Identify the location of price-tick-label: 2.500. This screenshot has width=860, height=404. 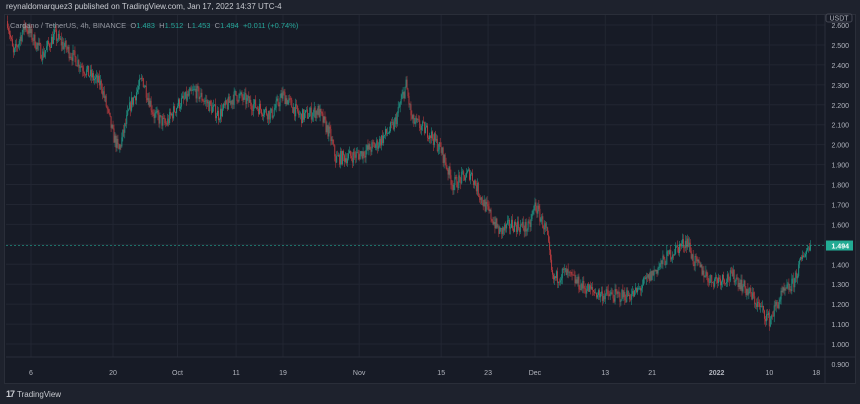
(840, 46).